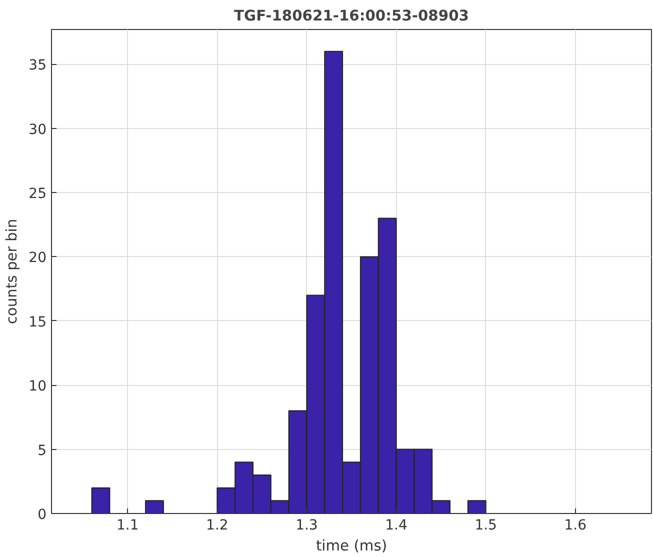 This screenshot has height=557, width=653. What do you see at coordinates (396, 526) in the screenshot?
I see `x-tick-label: 1.4` at bounding box center [396, 526].